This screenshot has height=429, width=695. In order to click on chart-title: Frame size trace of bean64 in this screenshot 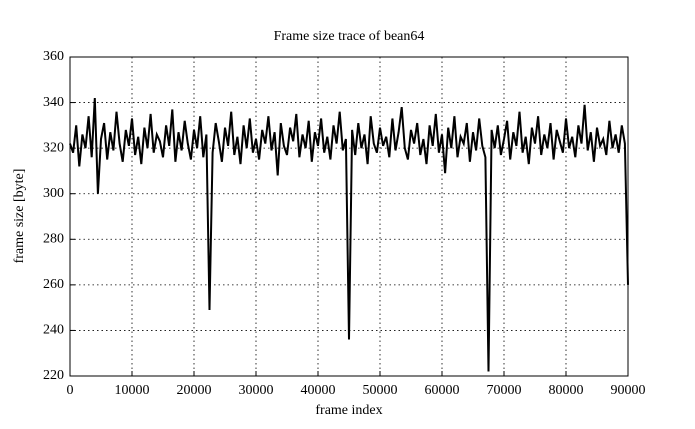, I will do `click(349, 36)`.